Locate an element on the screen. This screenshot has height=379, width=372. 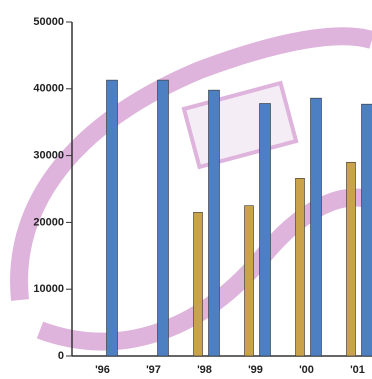
phone-keypad is located at coordinates (240, 125).